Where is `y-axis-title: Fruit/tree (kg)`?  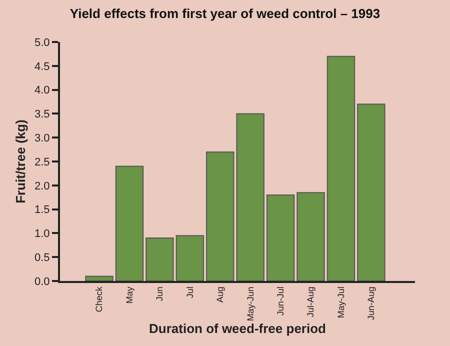 y-axis-title: Fruit/tree (kg) is located at coordinates (20, 162).